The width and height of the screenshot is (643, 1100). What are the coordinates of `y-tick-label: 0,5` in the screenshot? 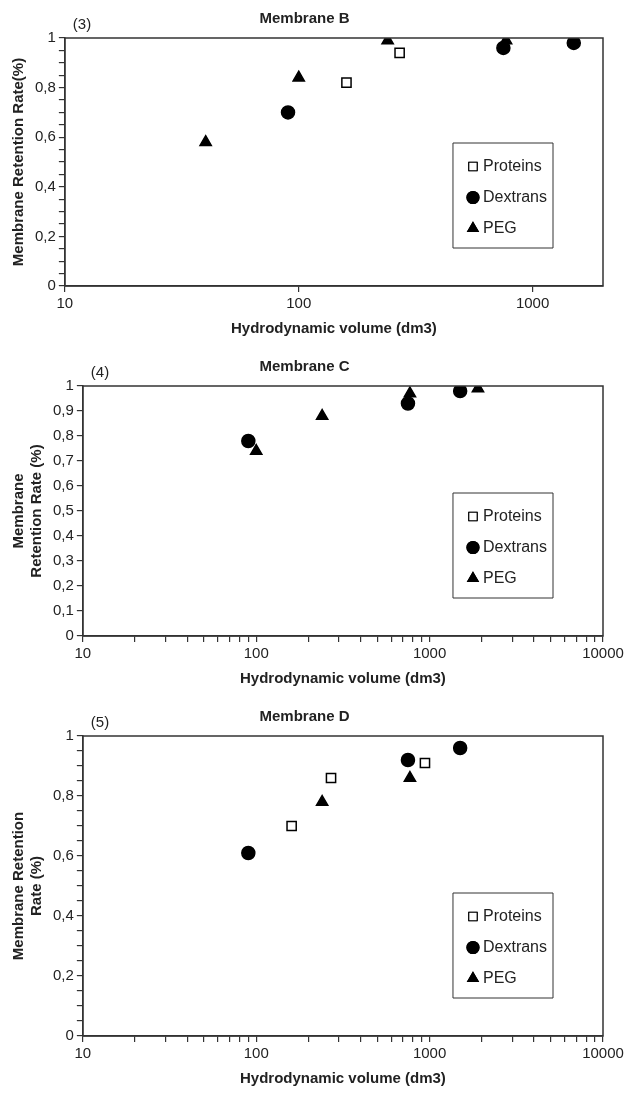 It's located at (63, 510).